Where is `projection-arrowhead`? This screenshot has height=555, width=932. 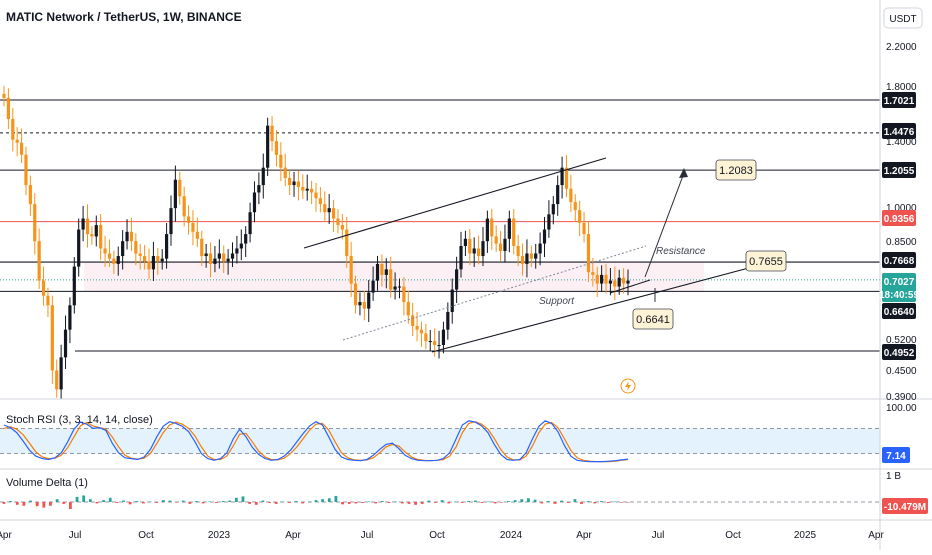 projection-arrowhead is located at coordinates (683, 173).